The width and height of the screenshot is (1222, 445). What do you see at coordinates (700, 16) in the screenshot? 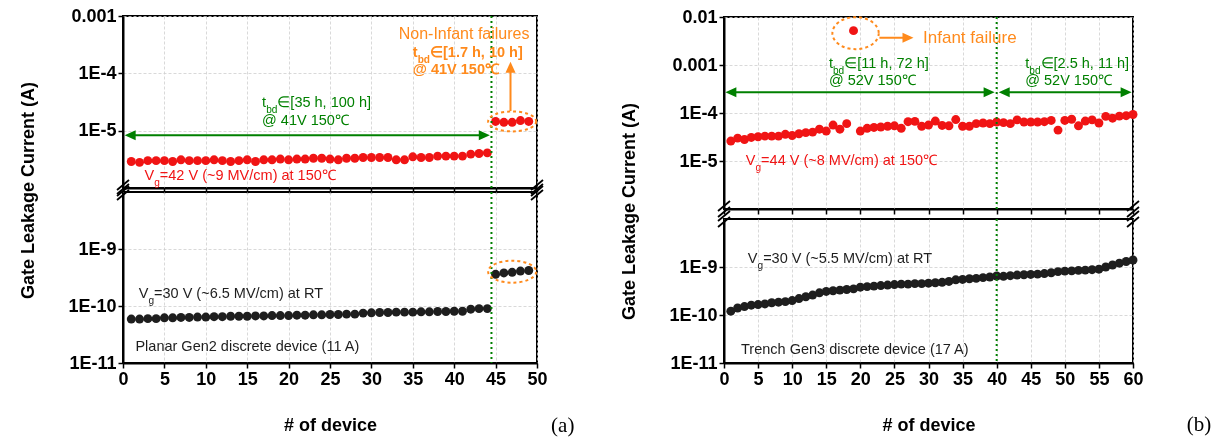
I see `y-tick-label: 0.01` at bounding box center [700, 16].